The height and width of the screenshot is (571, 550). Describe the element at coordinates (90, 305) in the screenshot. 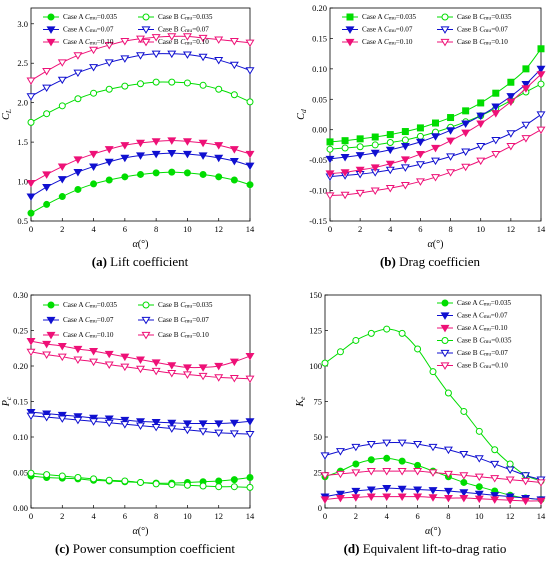

I see `legend-label: Case A Cmu=0.035` at that location.